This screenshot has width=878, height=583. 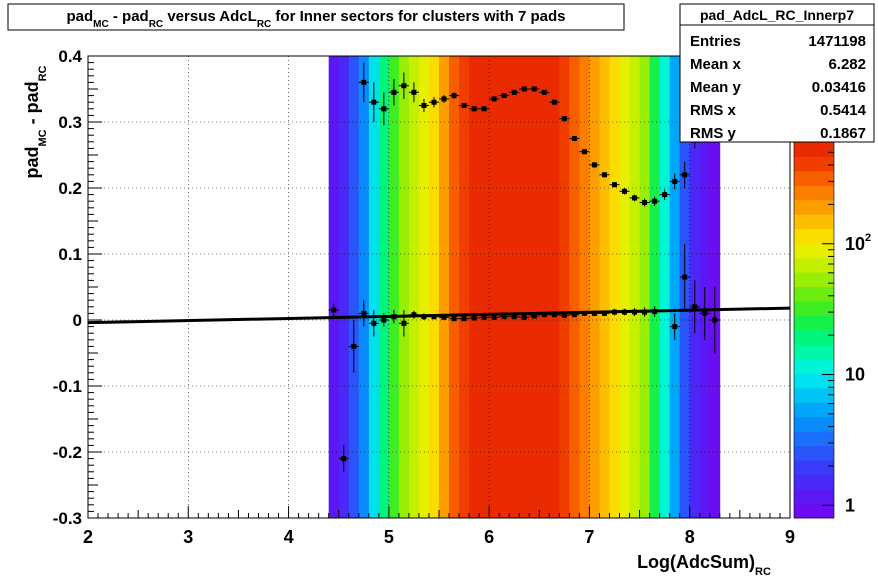 What do you see at coordinates (713, 110) in the screenshot?
I see `stats-label: RMS x` at bounding box center [713, 110].